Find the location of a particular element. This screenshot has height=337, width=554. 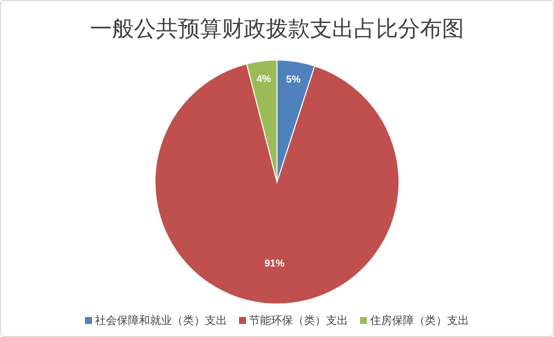

data-label: 4% is located at coordinates (264, 79).